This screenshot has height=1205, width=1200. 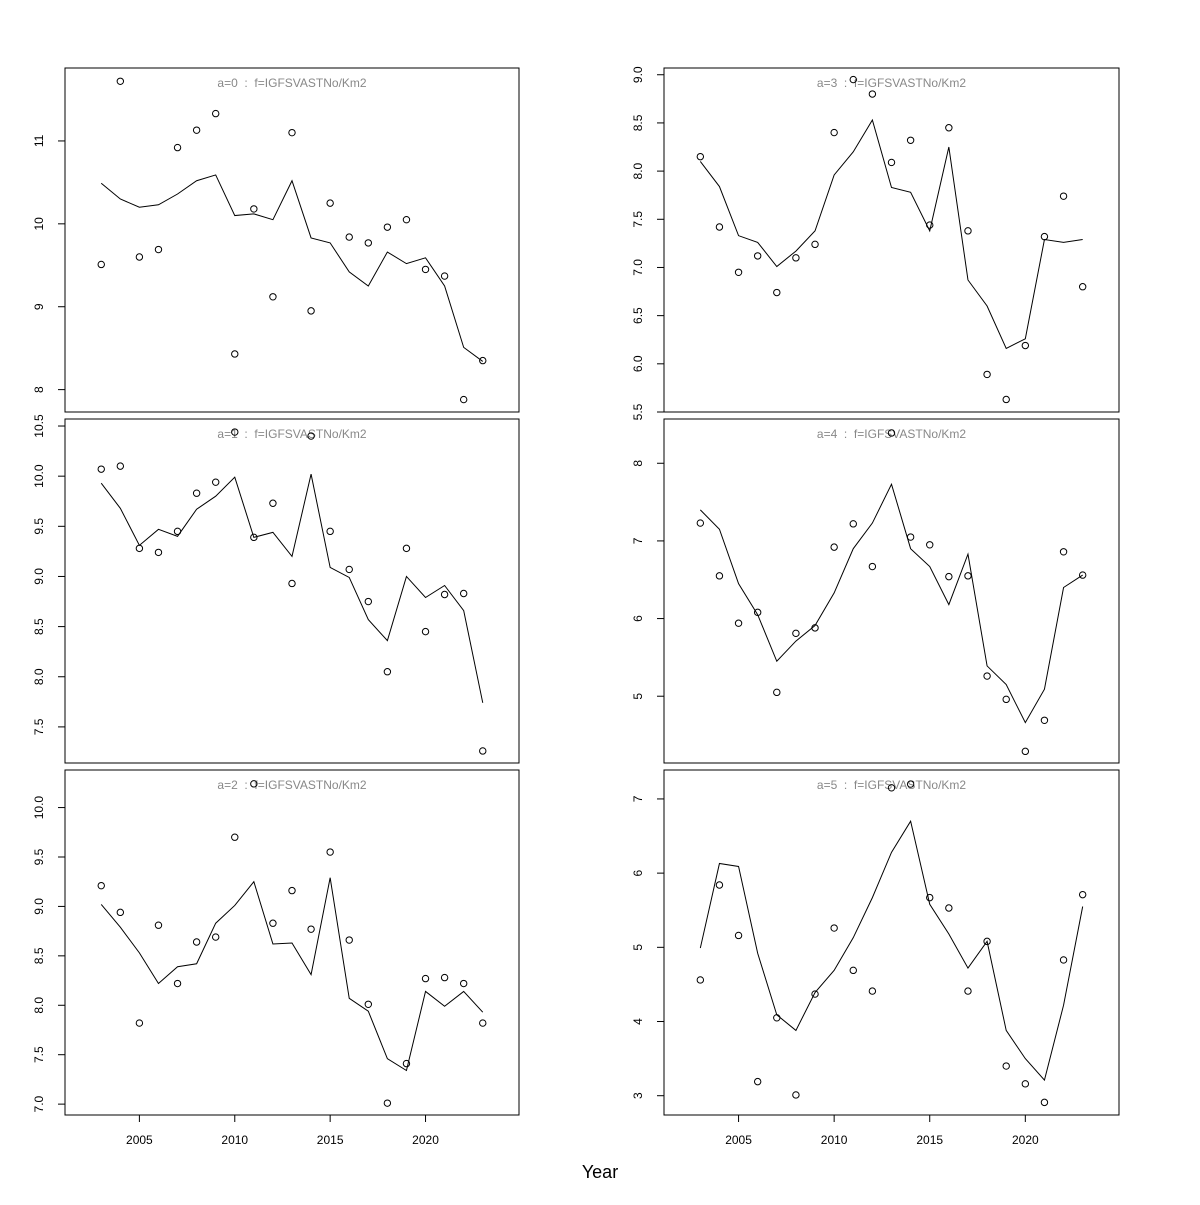 What do you see at coordinates (39, 389) in the screenshot?
I see `y-tick-label: 8` at bounding box center [39, 389].